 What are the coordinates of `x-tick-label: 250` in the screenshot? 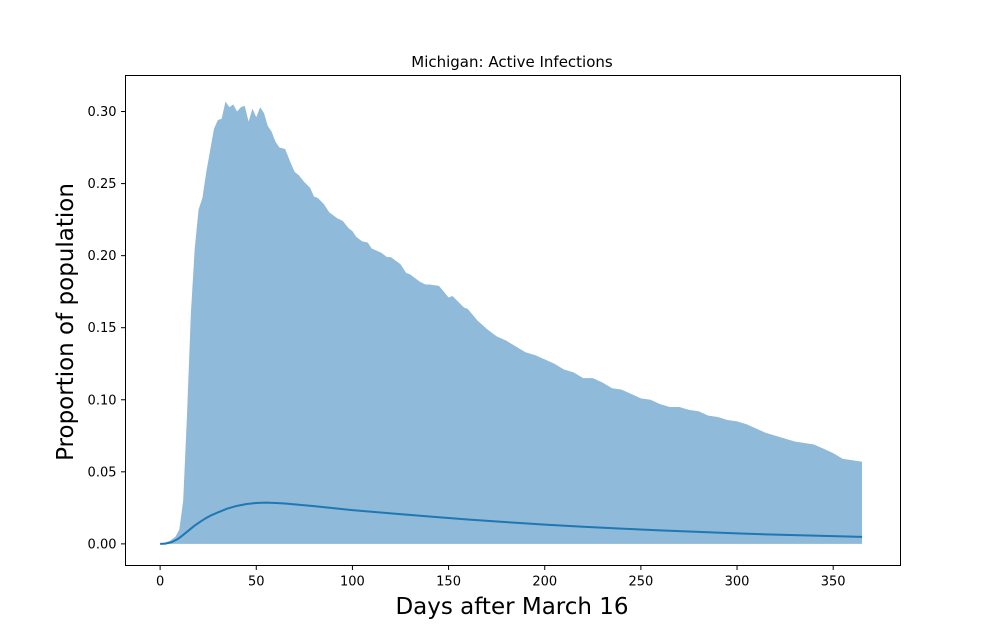 It's located at (640, 582).